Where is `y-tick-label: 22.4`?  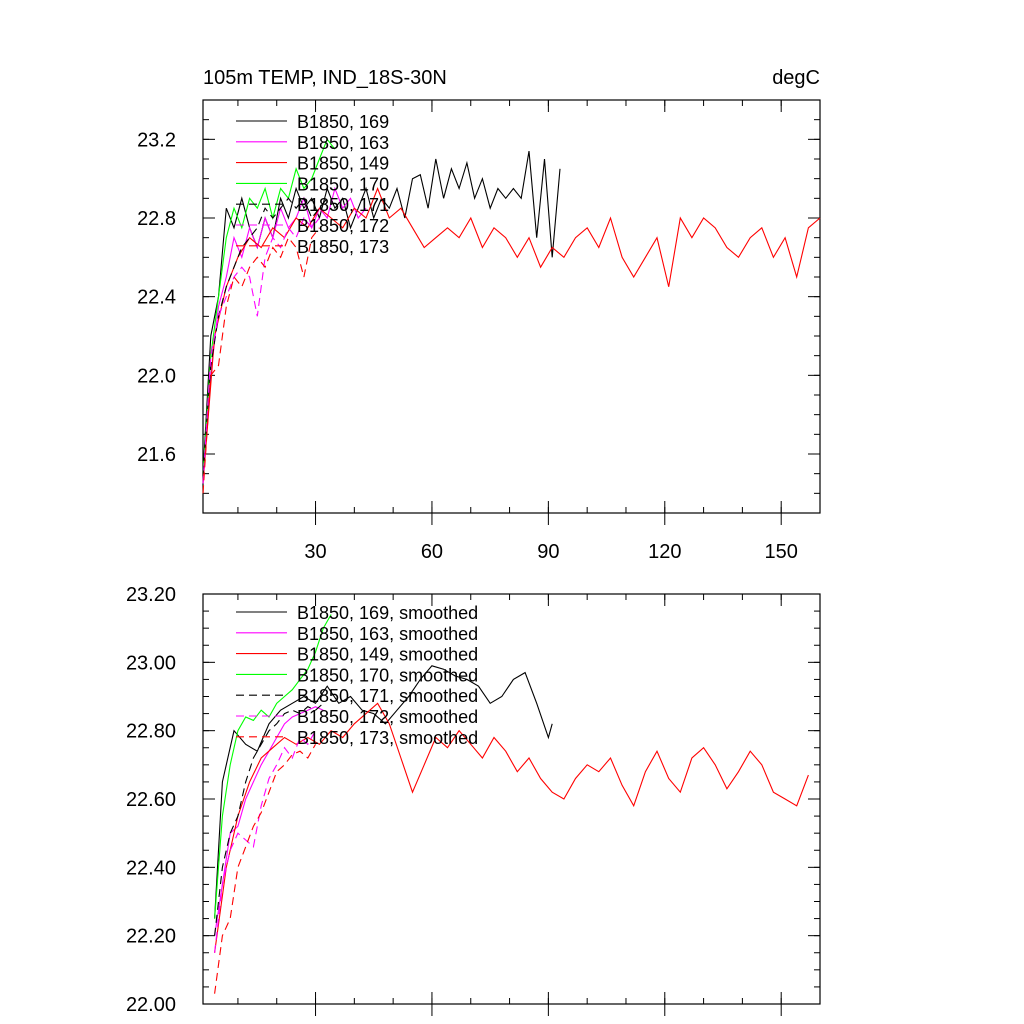 y-tick-label: 22.4 is located at coordinates (156, 298).